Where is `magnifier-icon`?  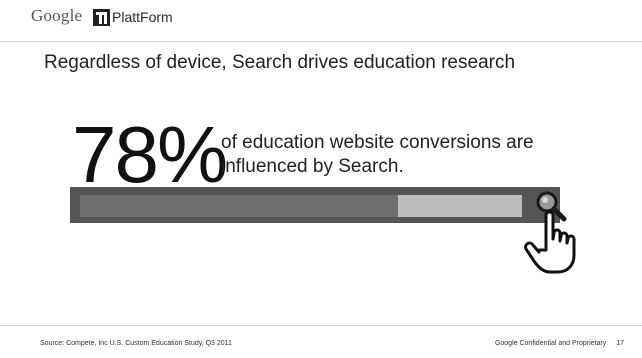
magnifier-icon is located at coordinates (551, 208).